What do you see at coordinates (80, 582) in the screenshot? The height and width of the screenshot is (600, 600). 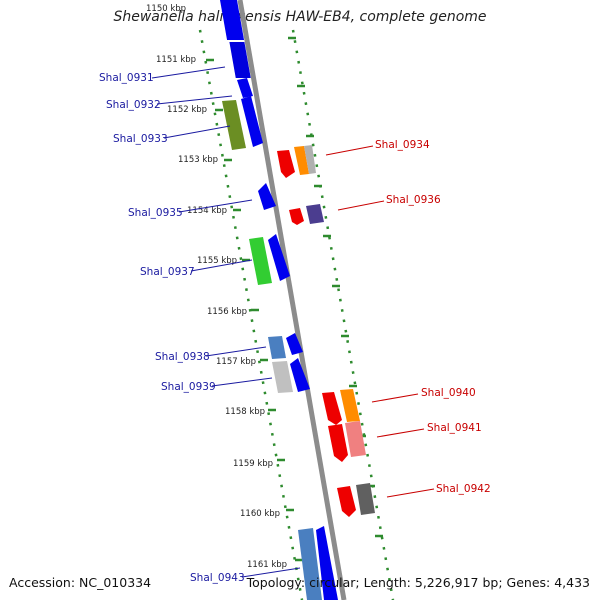 I see `accession-text: Accession: NC_010334` at bounding box center [80, 582].